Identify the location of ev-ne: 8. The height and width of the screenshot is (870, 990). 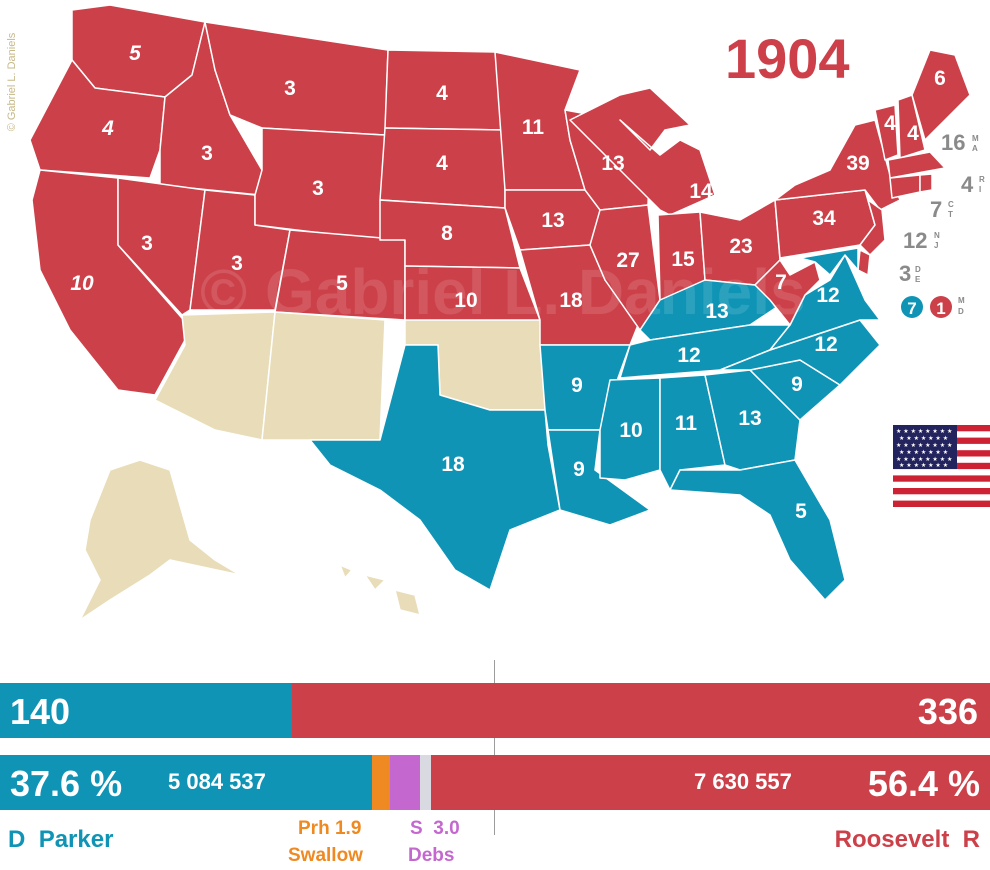
(447, 233).